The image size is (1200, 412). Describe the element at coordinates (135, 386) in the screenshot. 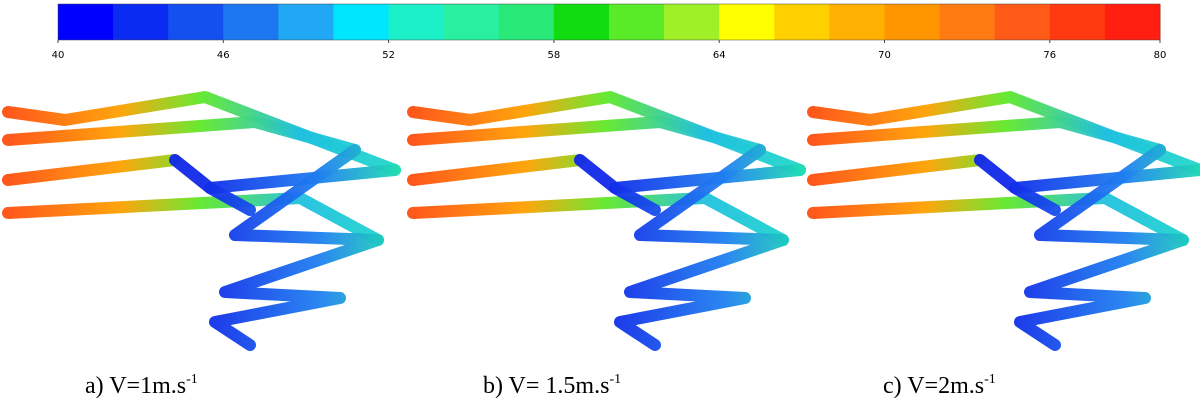

I see `caption-text: a) V=1m.s` at that location.